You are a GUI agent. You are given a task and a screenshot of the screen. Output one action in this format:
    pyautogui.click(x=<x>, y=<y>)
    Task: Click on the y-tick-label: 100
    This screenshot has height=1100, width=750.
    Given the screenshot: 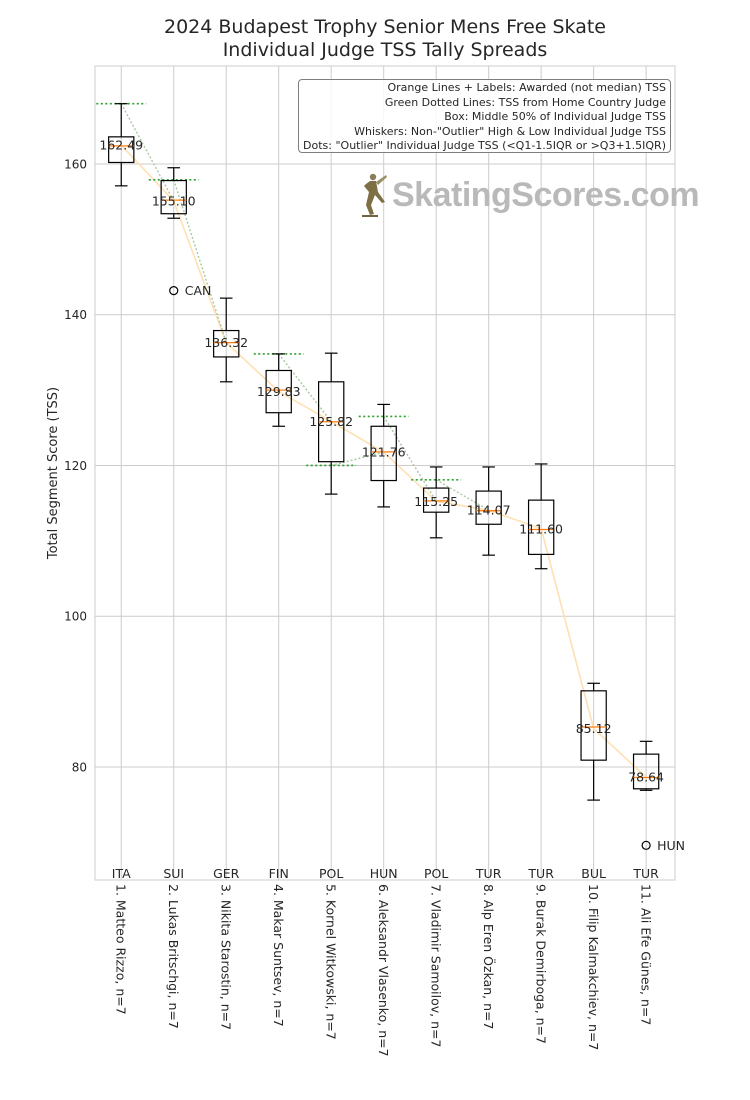 What is the action you would take?
    pyautogui.click(x=75, y=617)
    